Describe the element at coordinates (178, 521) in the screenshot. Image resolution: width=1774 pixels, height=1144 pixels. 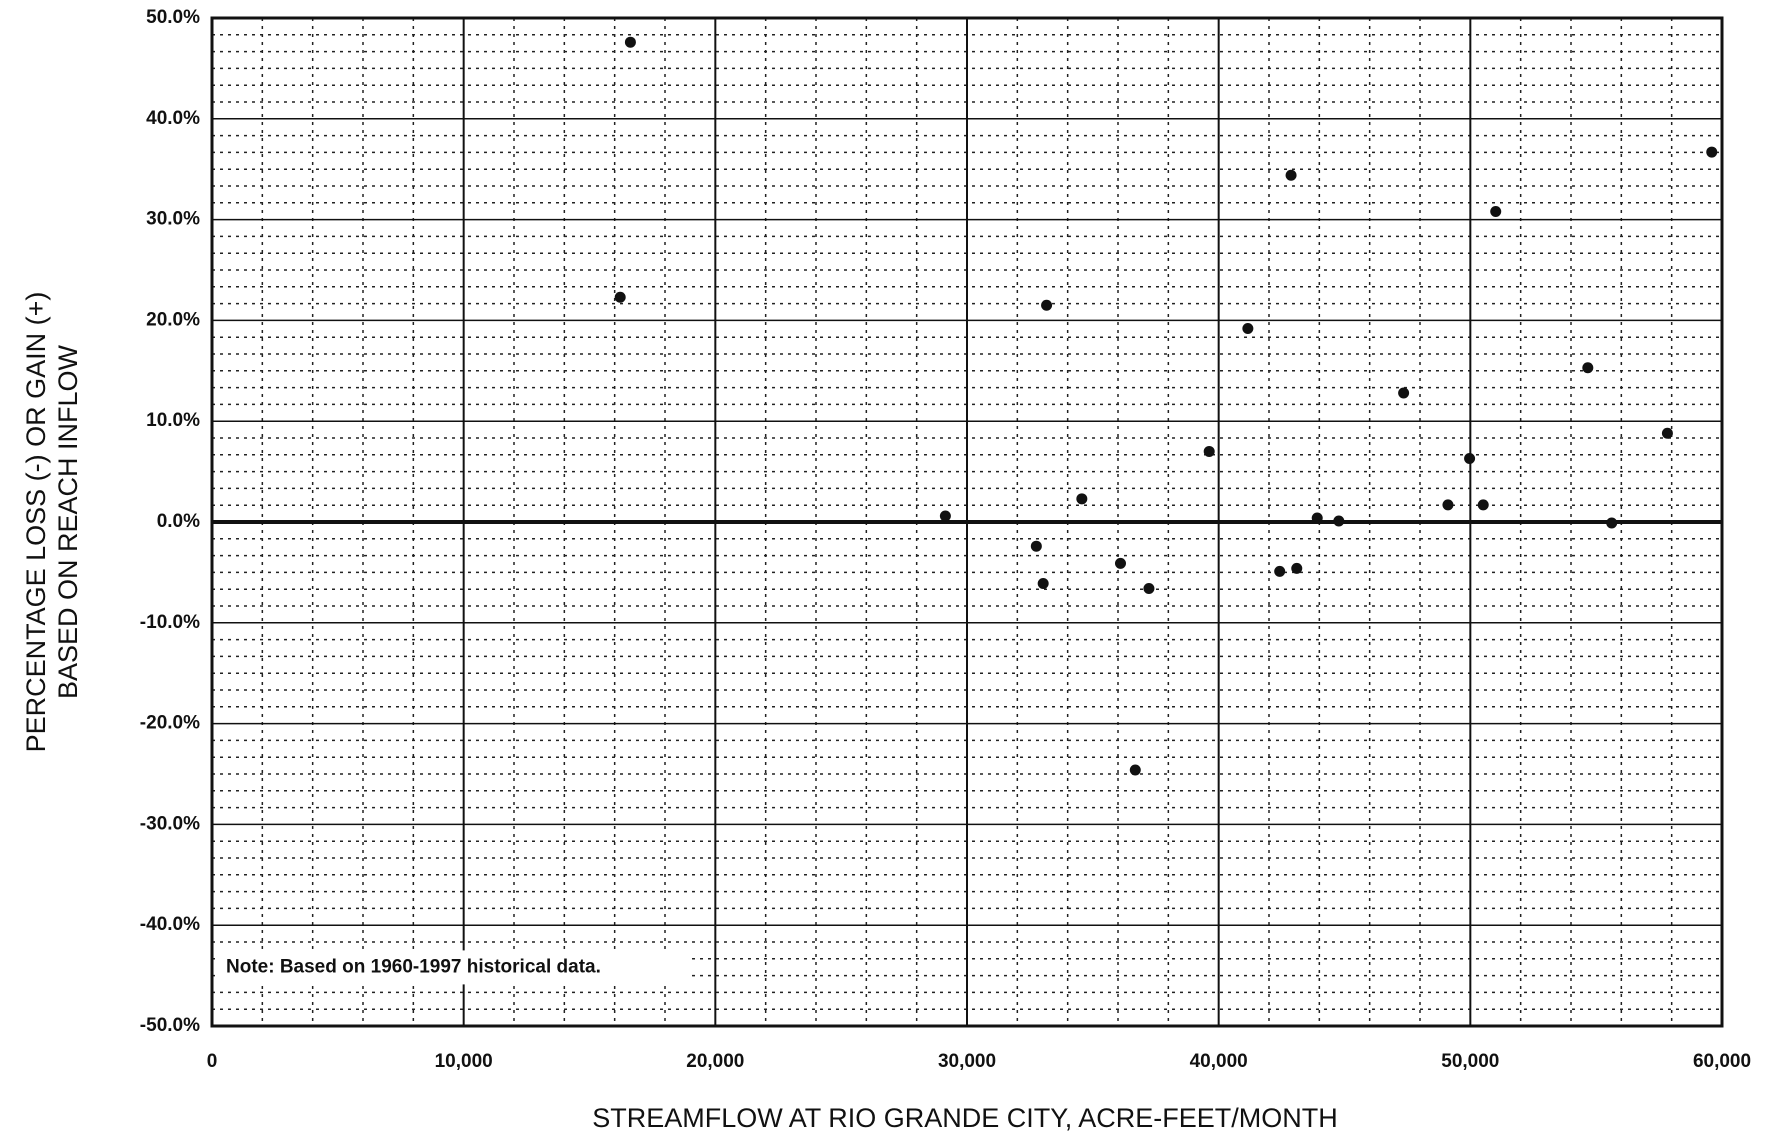
I see `y-tick-label: 0.0%` at that location.